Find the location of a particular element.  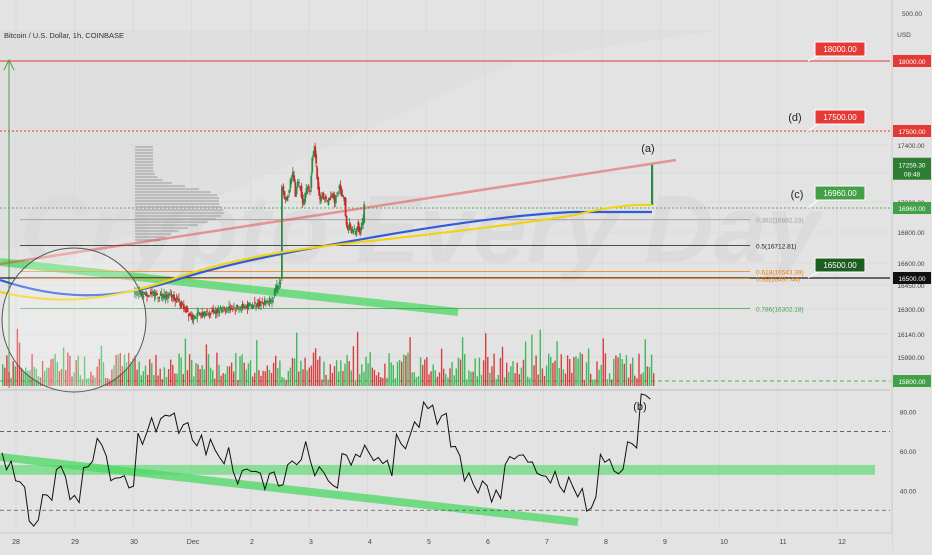

highlight-circle is located at coordinates (74, 320).